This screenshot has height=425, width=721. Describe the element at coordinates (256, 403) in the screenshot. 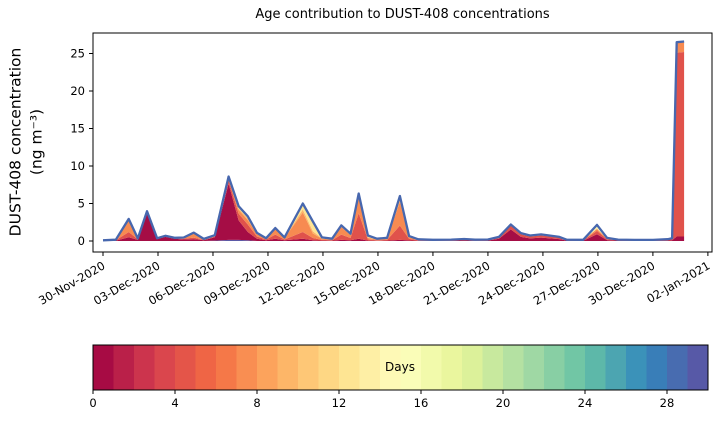

I see `colorbar-tick-label: 8` at that location.